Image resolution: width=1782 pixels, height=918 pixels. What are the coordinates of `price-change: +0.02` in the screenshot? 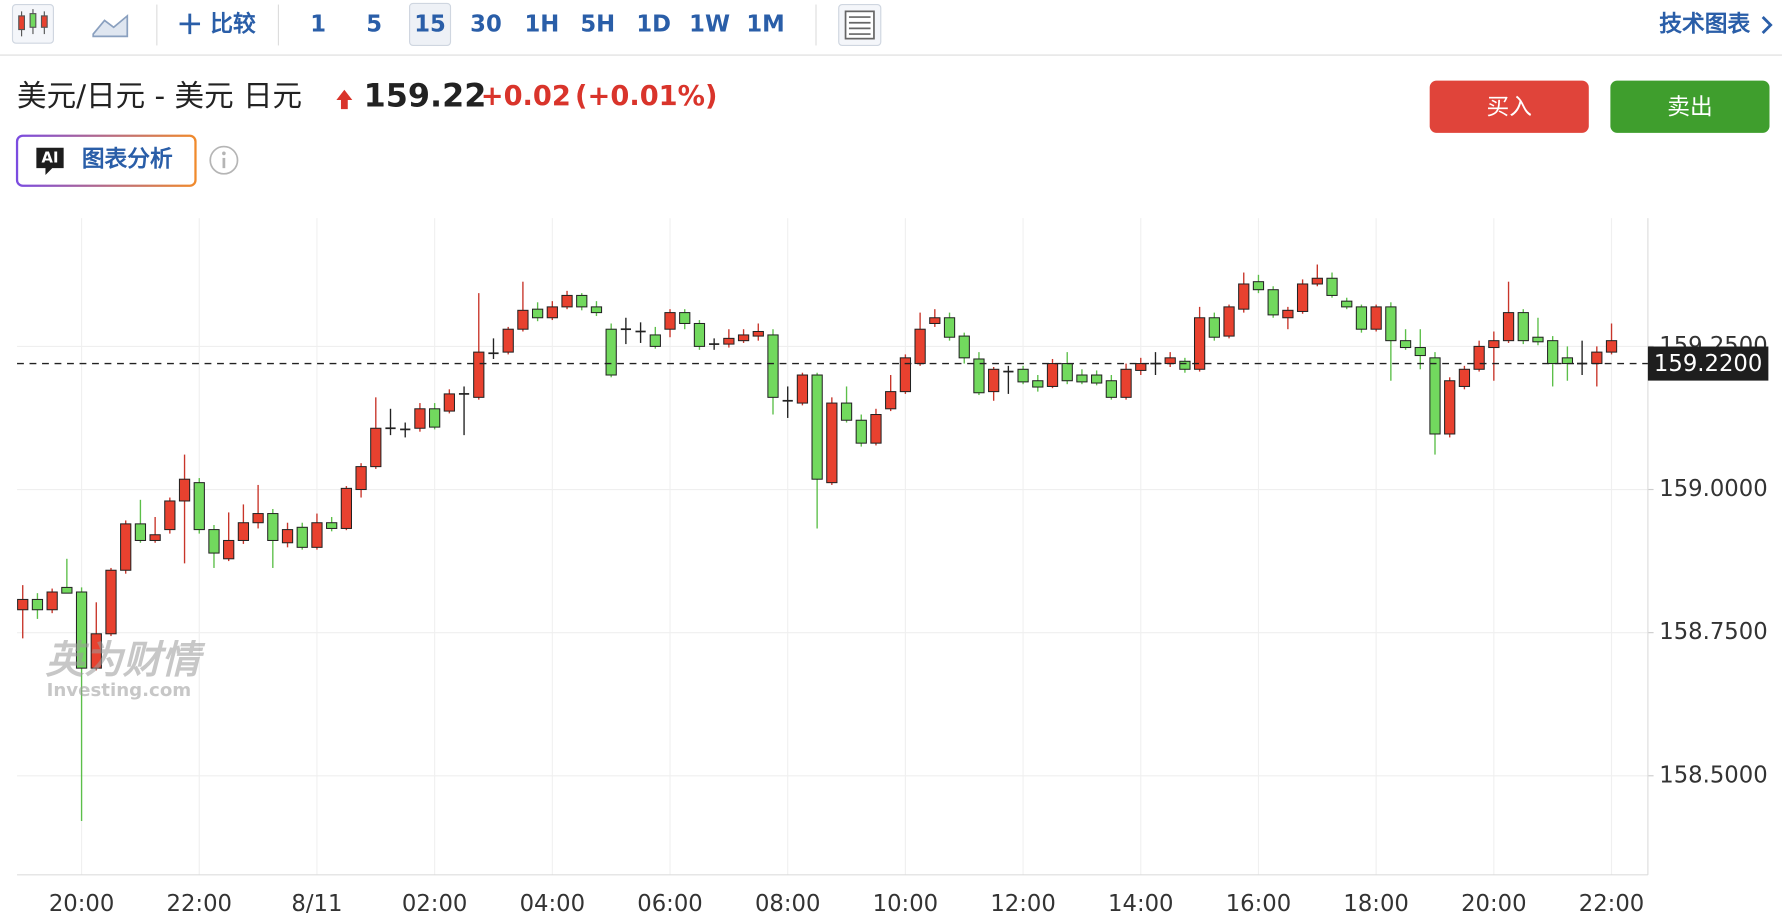 It's located at (526, 96).